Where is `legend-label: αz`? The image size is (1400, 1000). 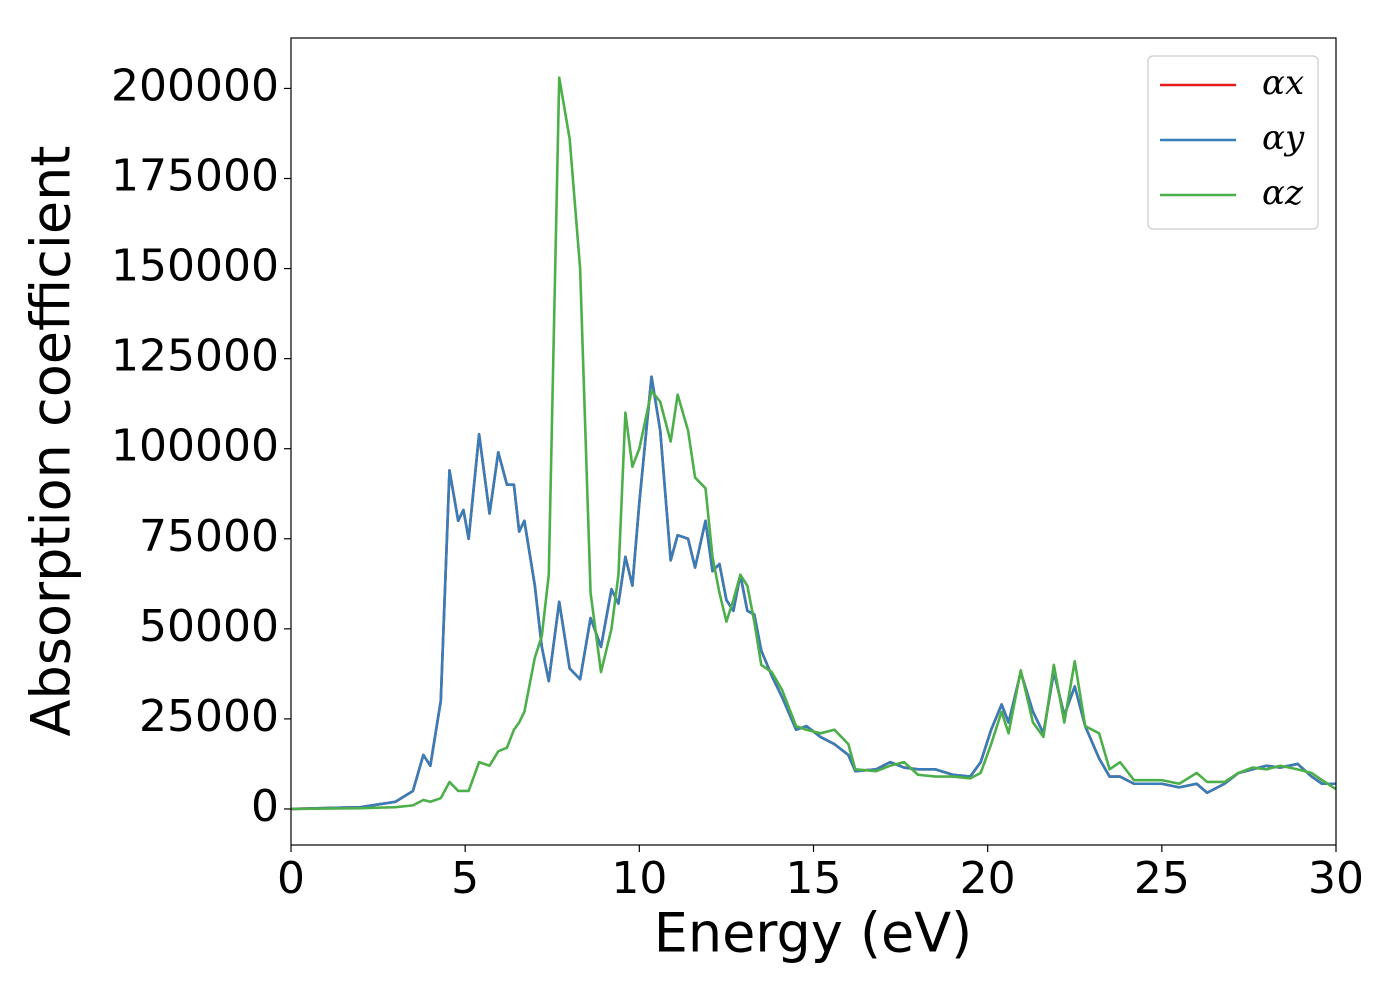 legend-label: αz is located at coordinates (1283, 193).